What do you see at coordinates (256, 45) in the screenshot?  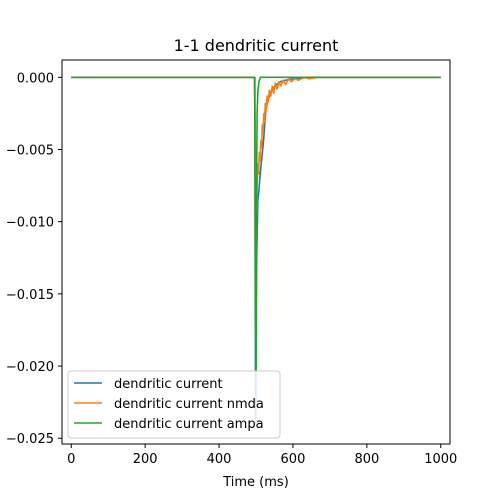 I see `chart-title: 1-1 dendritic current` at bounding box center [256, 45].